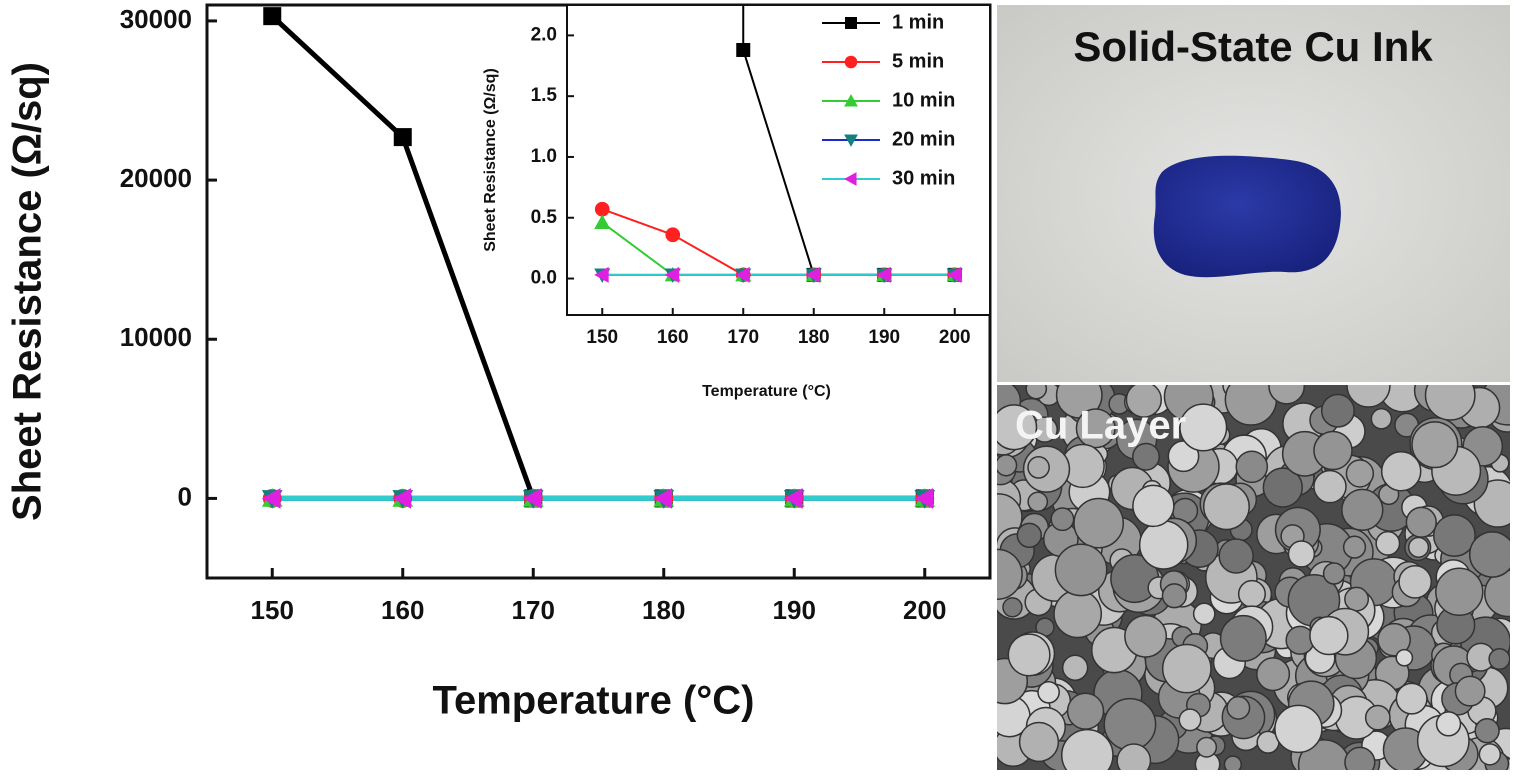  What do you see at coordinates (1253, 46) in the screenshot?
I see `photo-label: Solid-State Cu Ink` at bounding box center [1253, 46].